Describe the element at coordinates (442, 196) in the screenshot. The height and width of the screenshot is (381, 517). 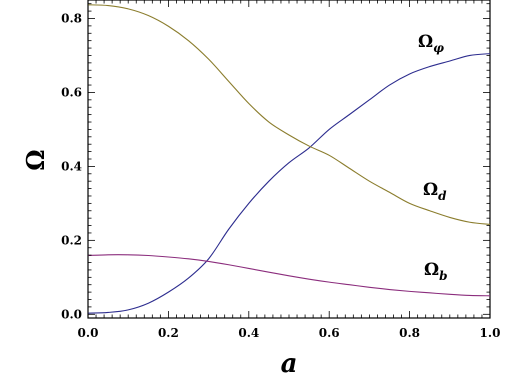
I see `series-label-sub: d` at that location.